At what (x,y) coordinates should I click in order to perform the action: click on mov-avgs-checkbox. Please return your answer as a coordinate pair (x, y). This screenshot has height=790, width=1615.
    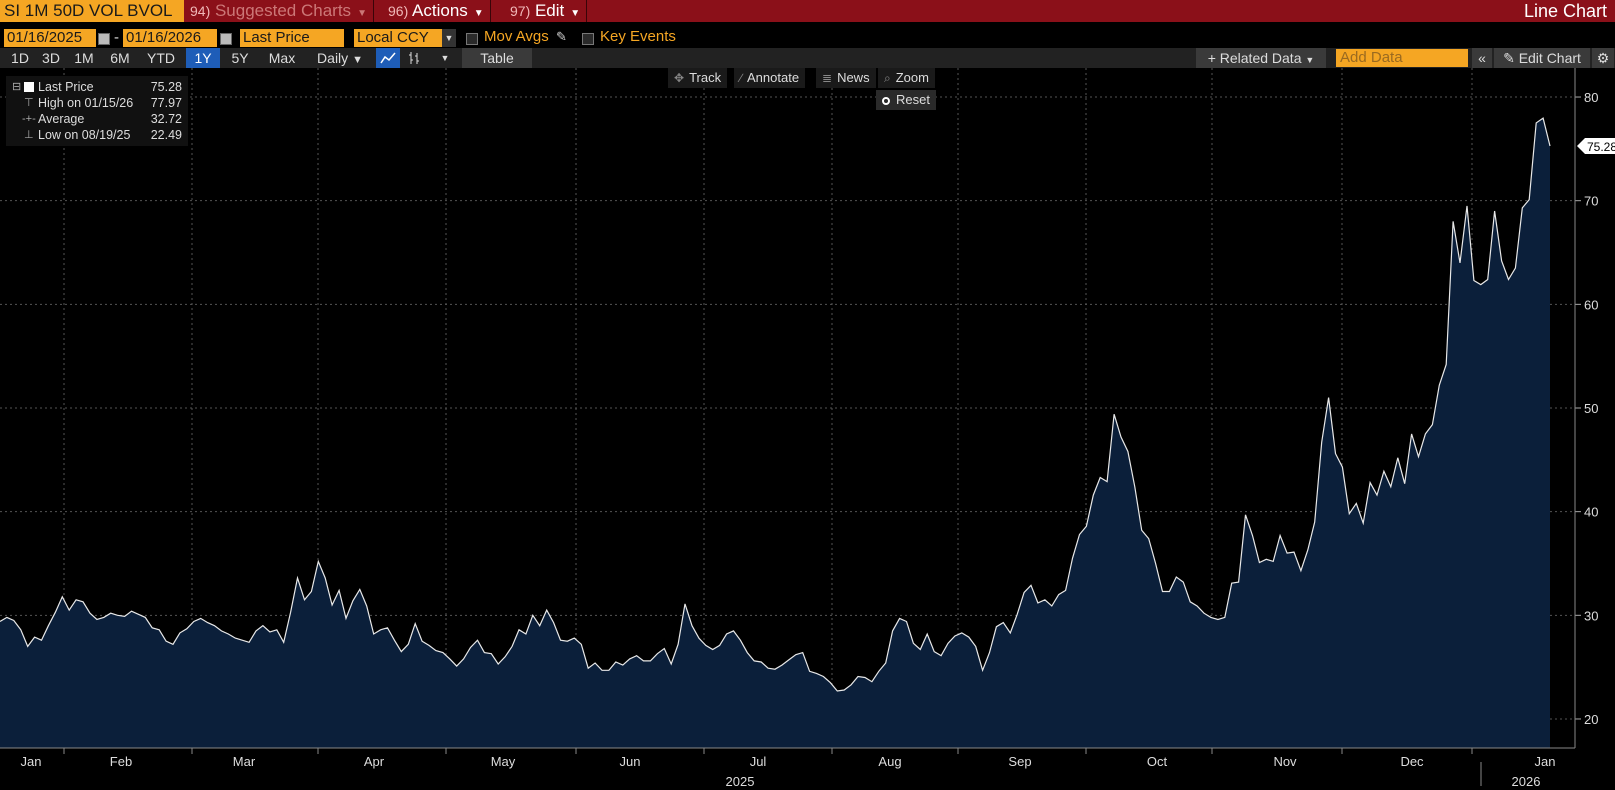
    Looking at the image, I should click on (472, 39).